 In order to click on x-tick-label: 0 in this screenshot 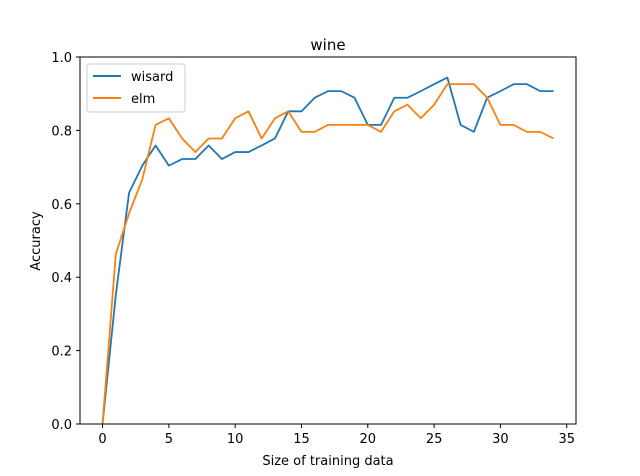, I will do `click(102, 439)`.